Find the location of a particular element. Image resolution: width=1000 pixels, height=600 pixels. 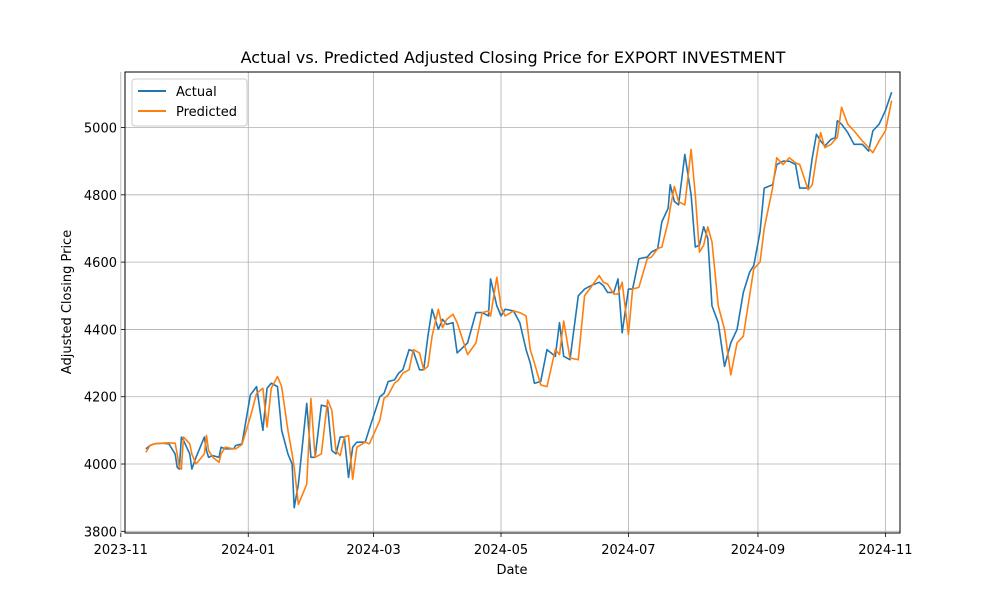

x-tick-label: 2024-11 is located at coordinates (885, 550).